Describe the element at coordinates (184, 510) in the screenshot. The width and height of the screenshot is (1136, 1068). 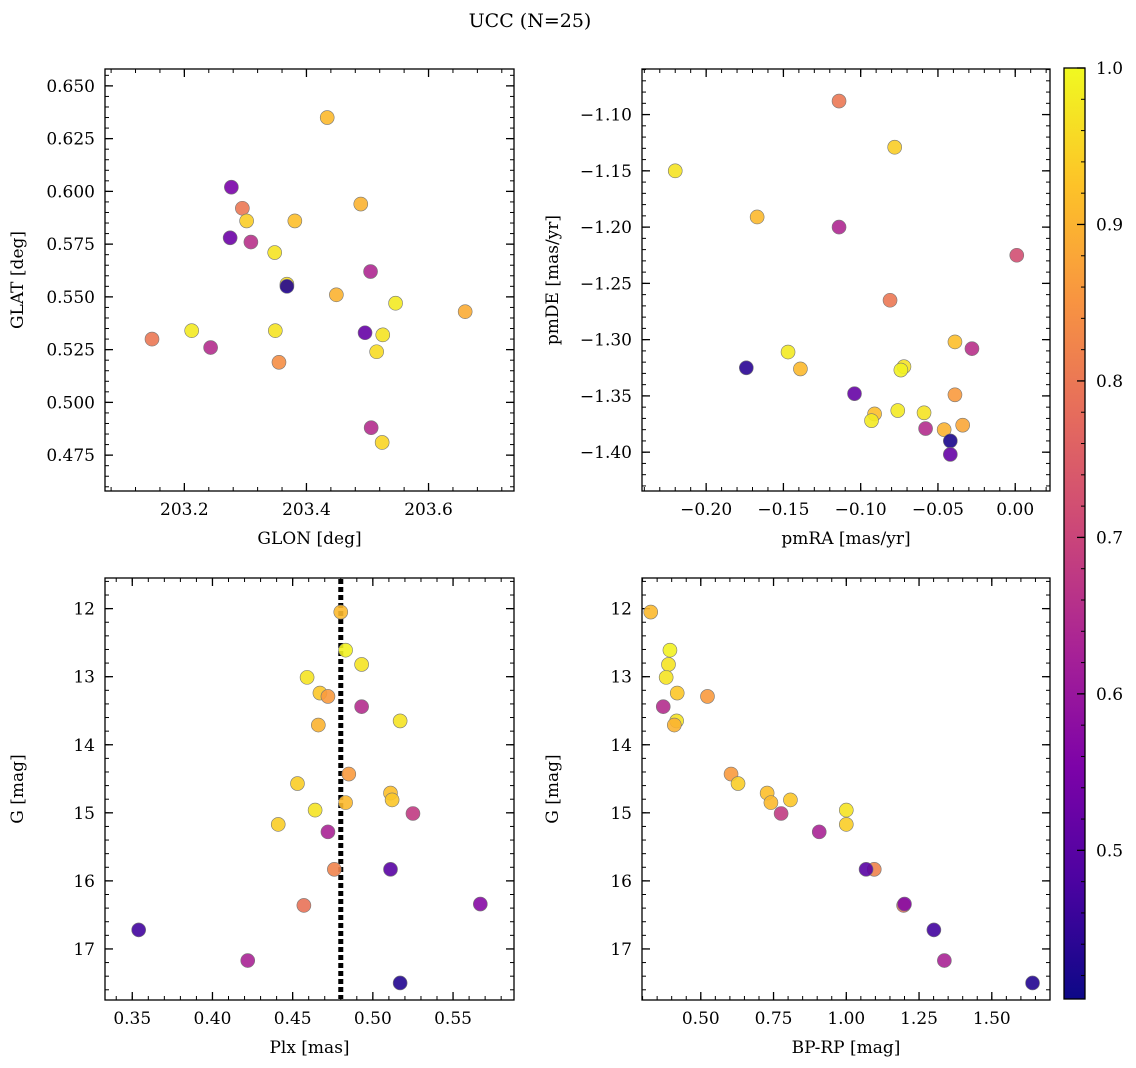
I see `glon-glat-x-tick-label: 203.2` at that location.